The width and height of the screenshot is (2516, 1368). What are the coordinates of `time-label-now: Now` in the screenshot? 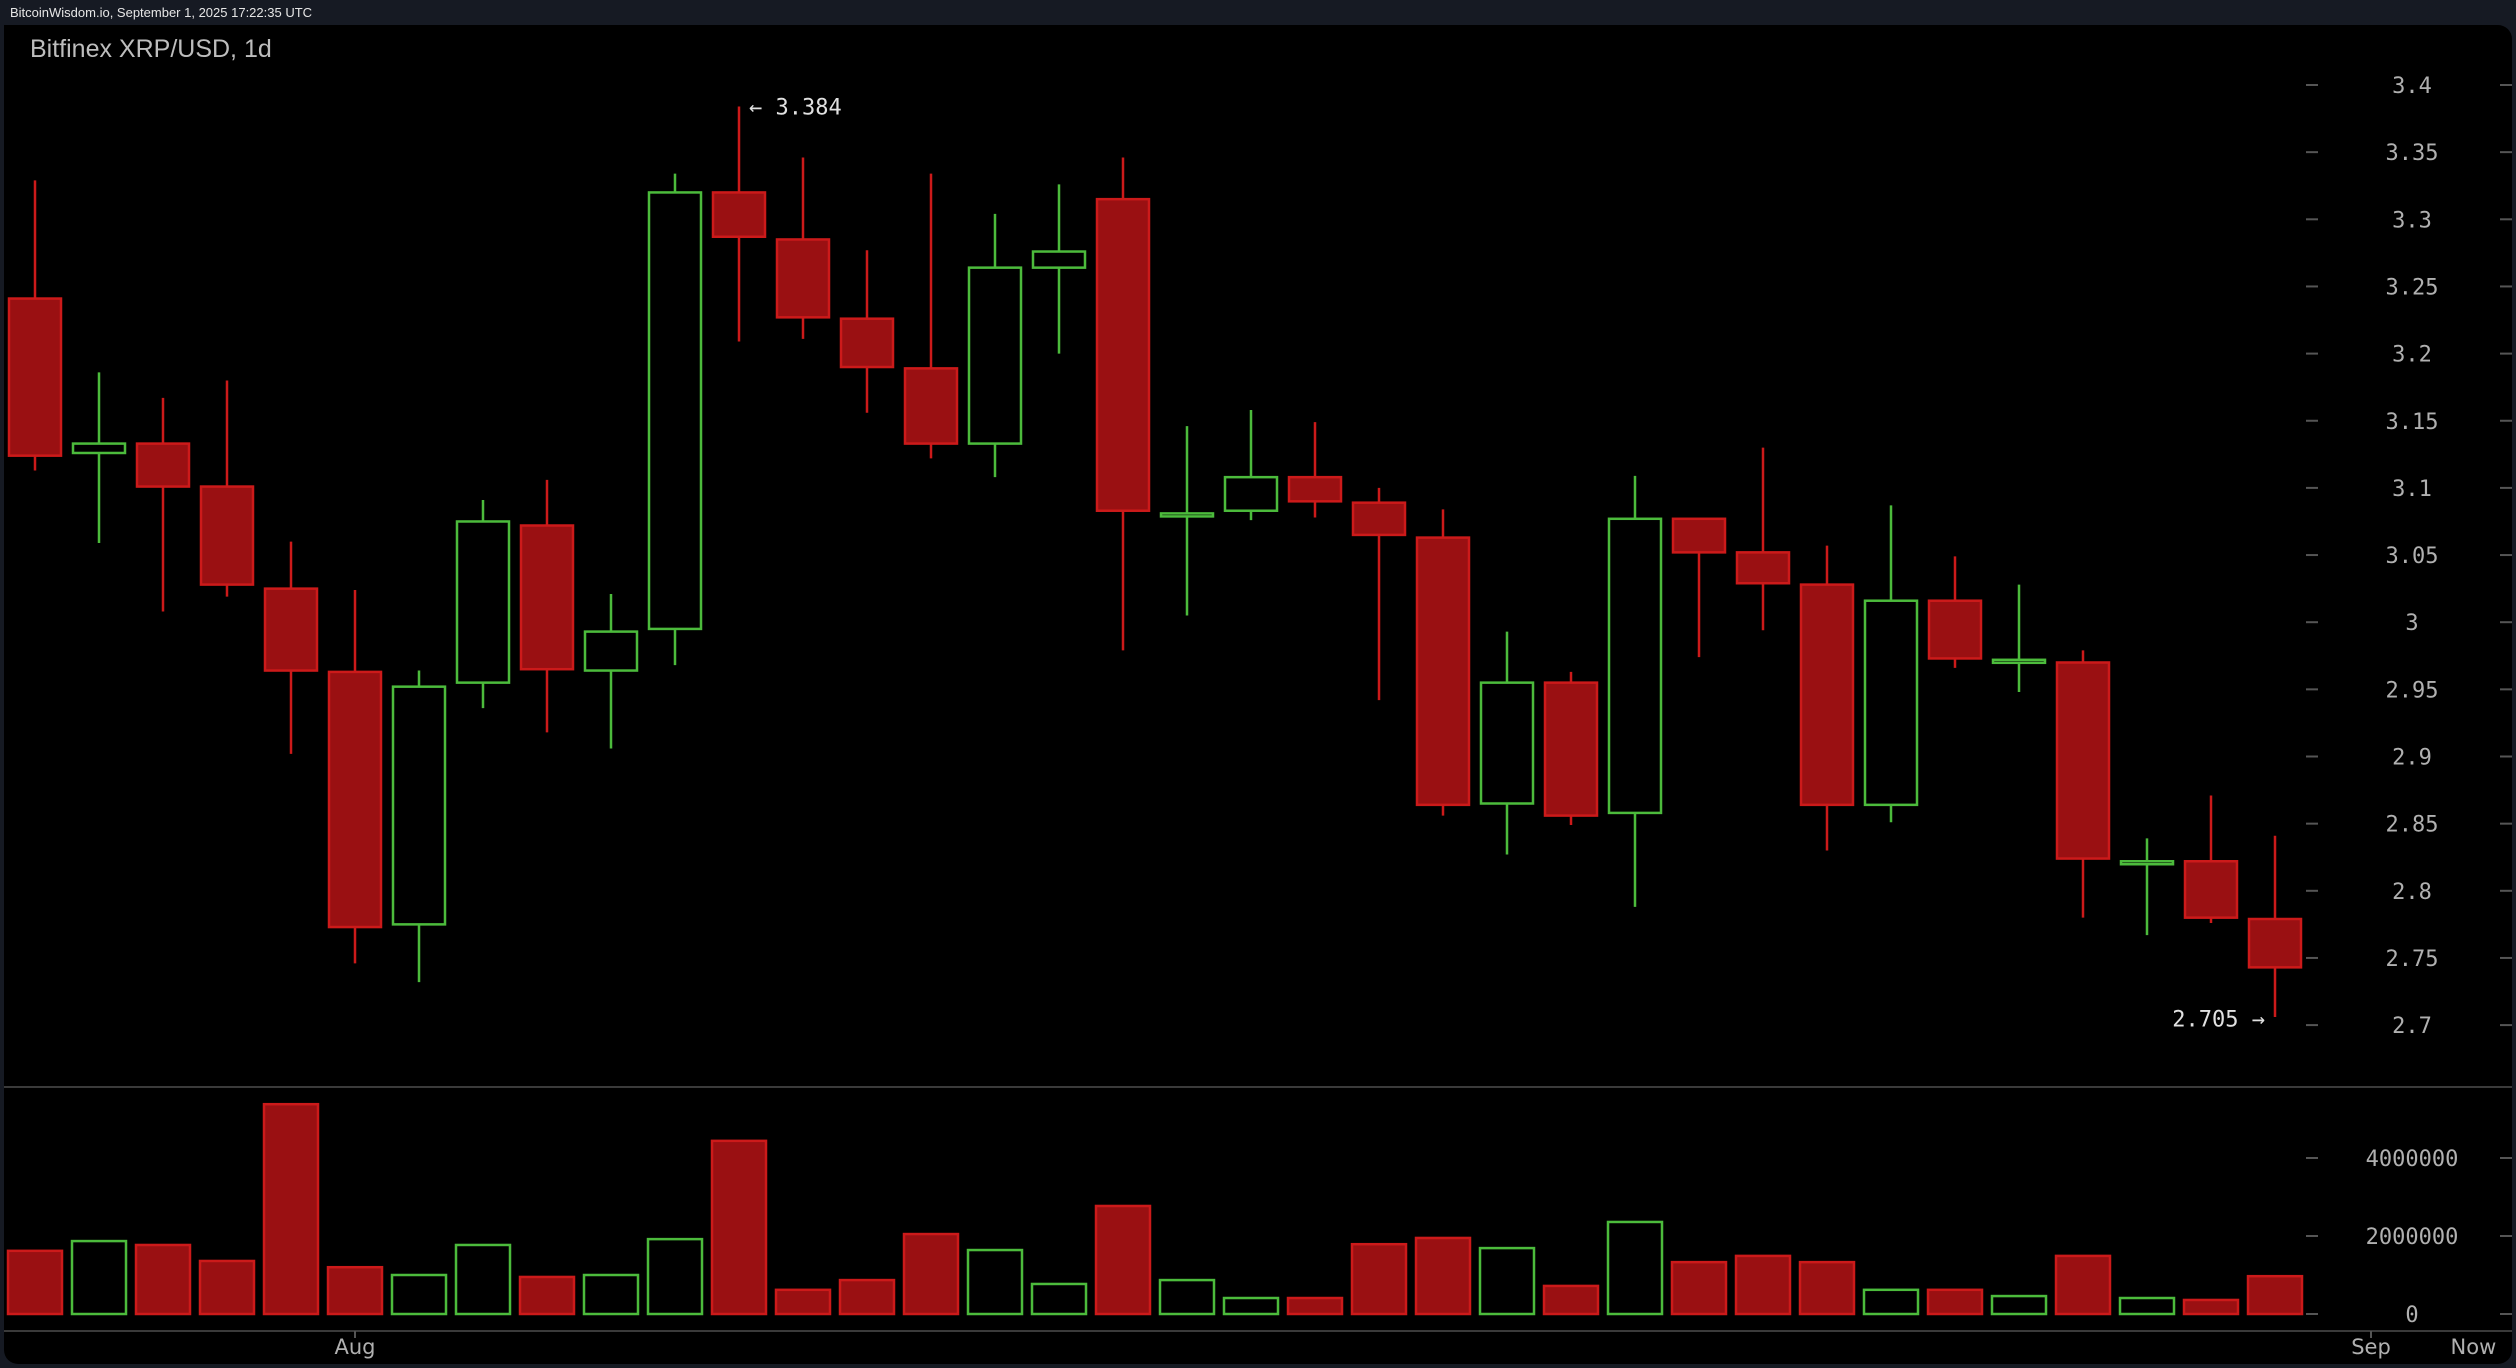 It's located at (2474, 1347).